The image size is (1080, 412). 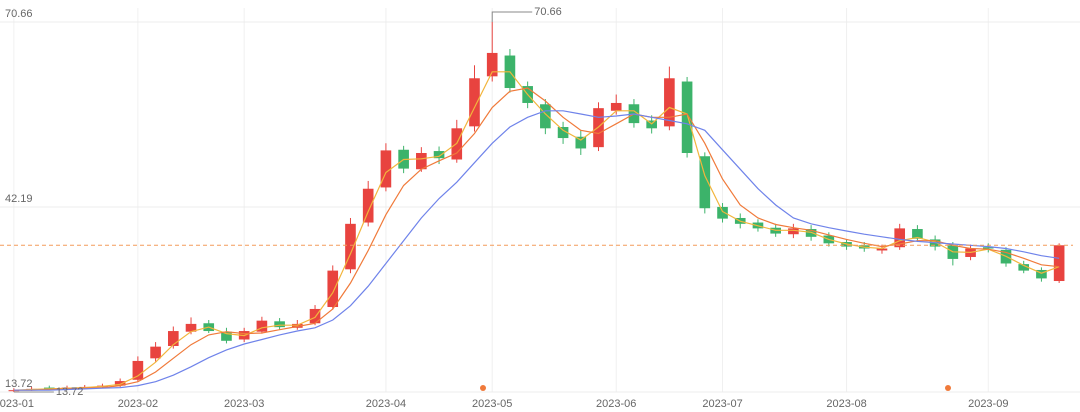 I want to click on x-tick-label: 2023-09, so click(x=988, y=404).